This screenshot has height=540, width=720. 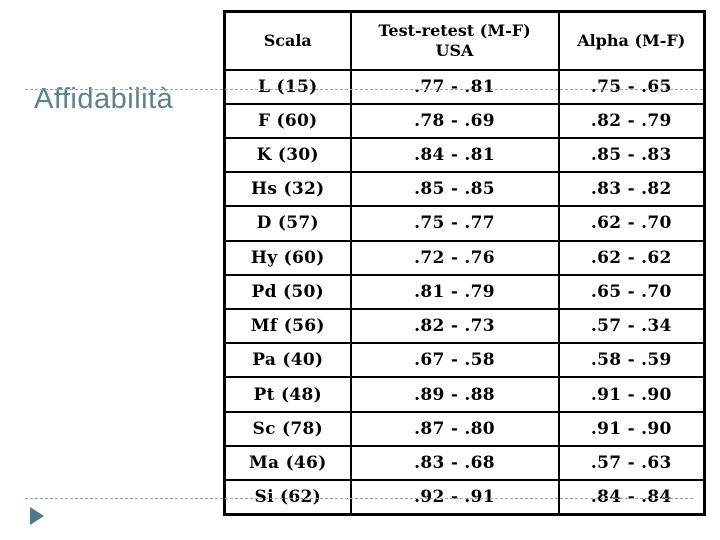 I want to click on scale-cell: L (15), so click(x=287, y=86).